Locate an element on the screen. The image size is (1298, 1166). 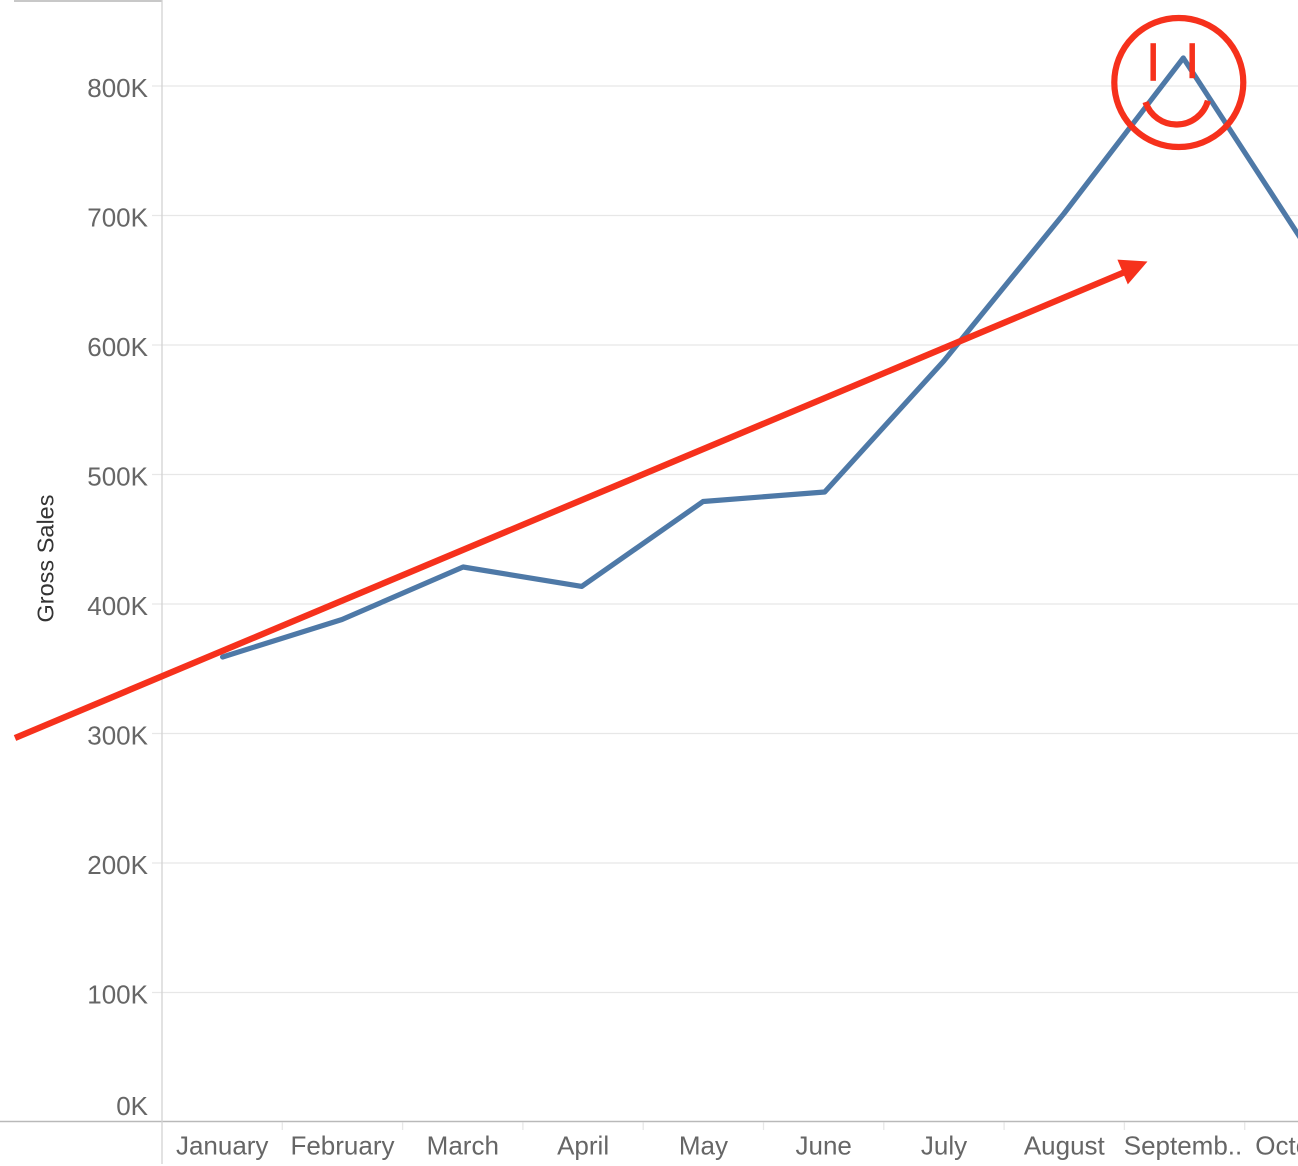
svg-text: April is located at coordinates (583, 1146).